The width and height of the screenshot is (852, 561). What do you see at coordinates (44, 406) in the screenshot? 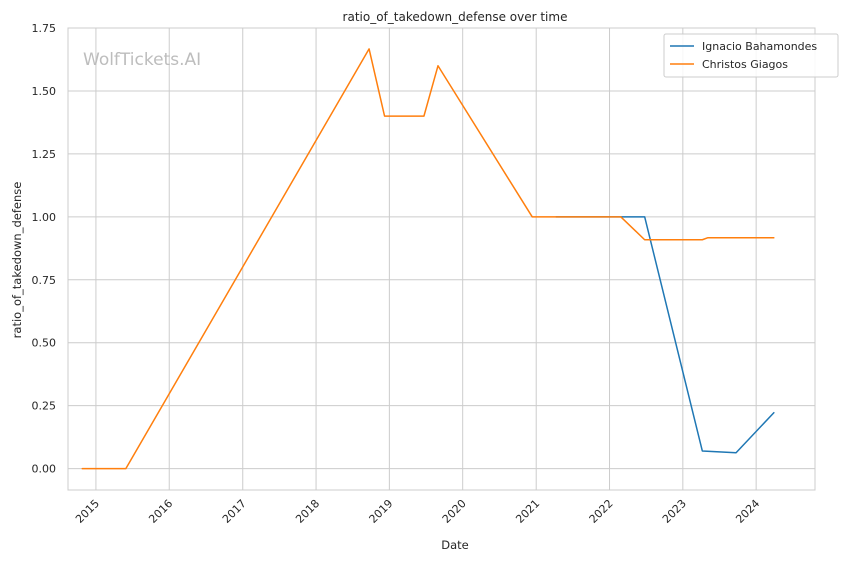
I see `y-tick-label: 0.25` at bounding box center [44, 406].